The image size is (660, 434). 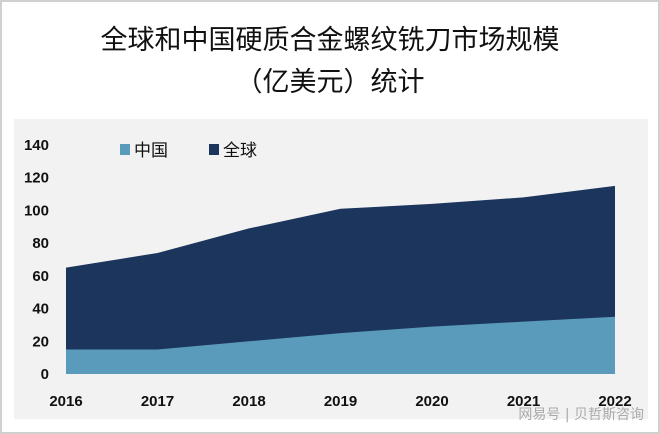 I want to click on legend-label: 全球, so click(x=240, y=151).